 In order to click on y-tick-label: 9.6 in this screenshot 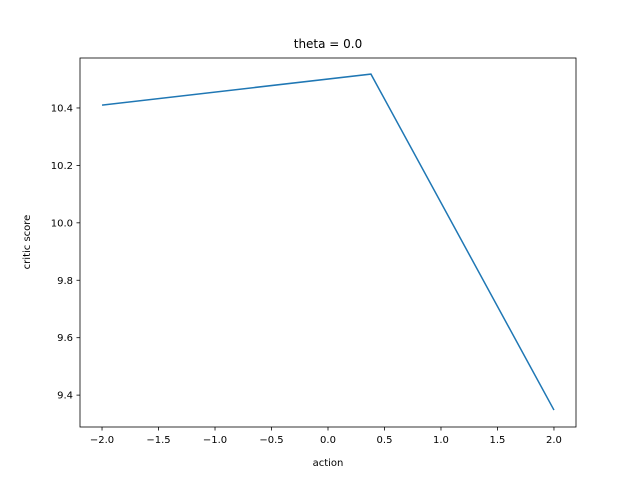, I will do `click(65, 338)`.